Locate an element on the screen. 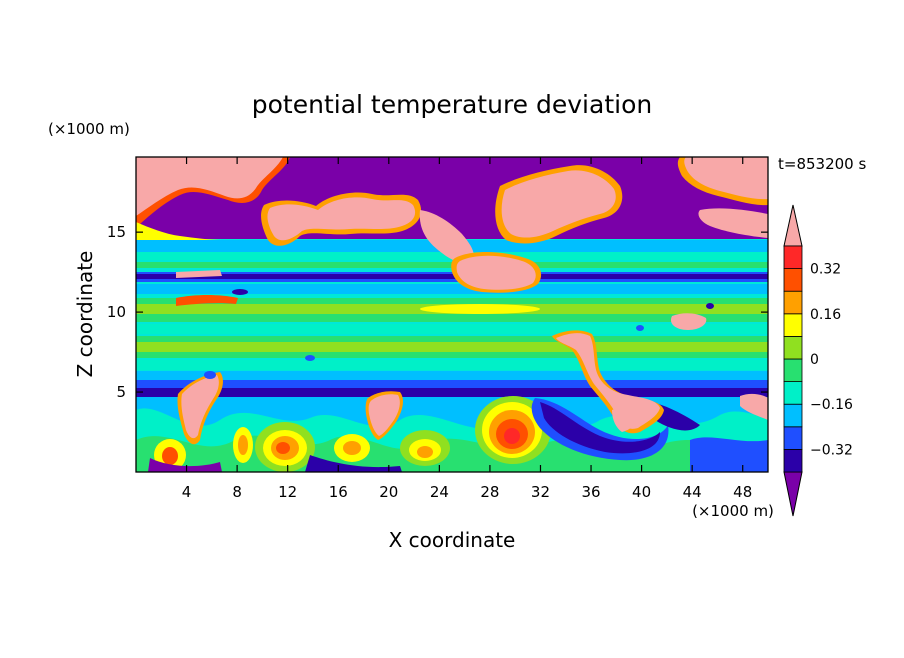  x-tick-label: 12 is located at coordinates (287, 492).